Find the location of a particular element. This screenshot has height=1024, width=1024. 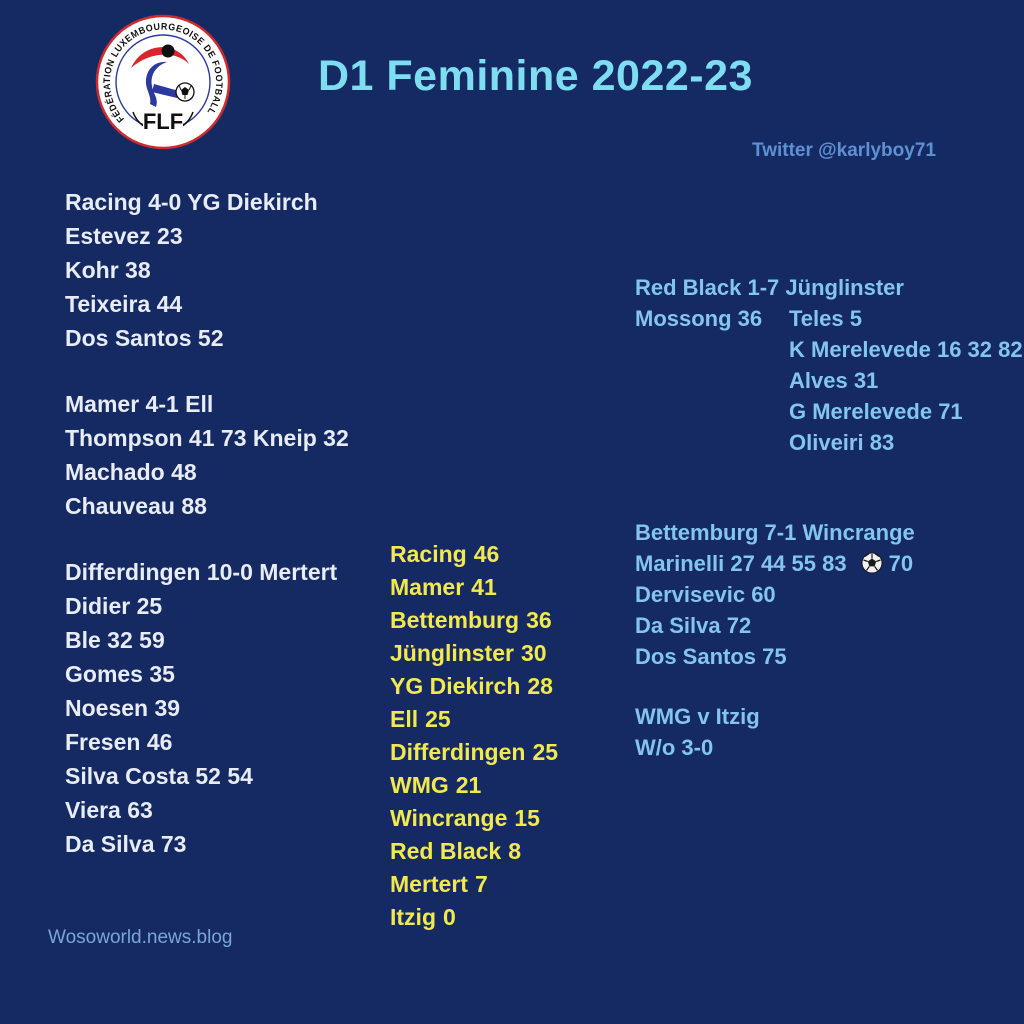

team-name: Wincrange is located at coordinates (449, 818).